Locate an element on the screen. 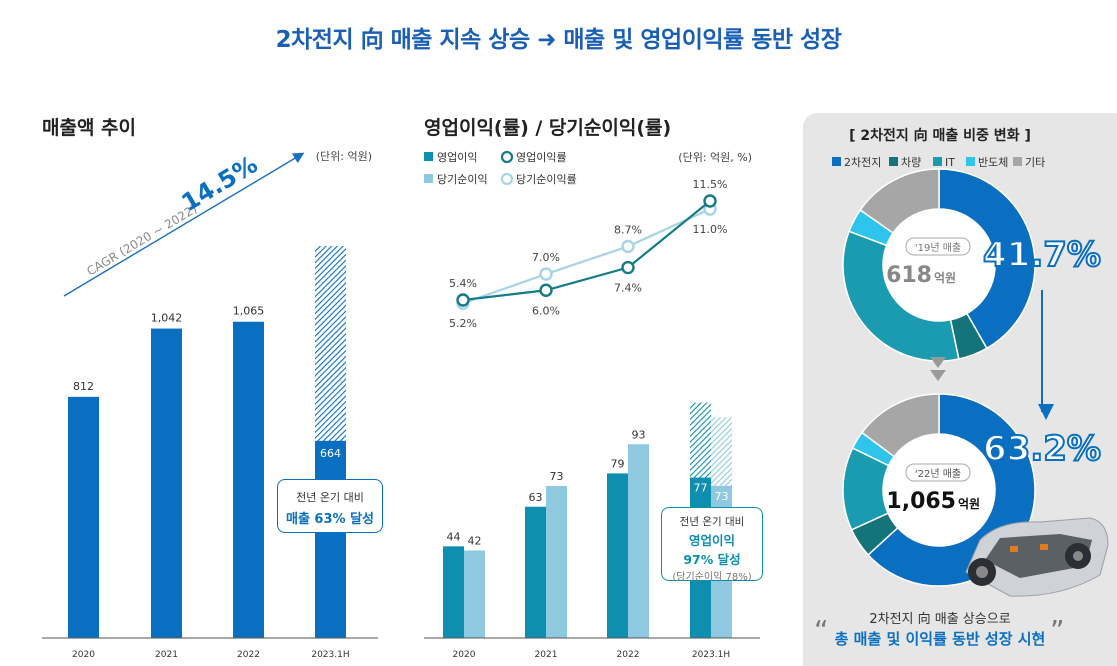 The height and width of the screenshot is (666, 1117). profit-section-title: 영업이익(률) / 당기순이익(률) is located at coordinates (548, 128).